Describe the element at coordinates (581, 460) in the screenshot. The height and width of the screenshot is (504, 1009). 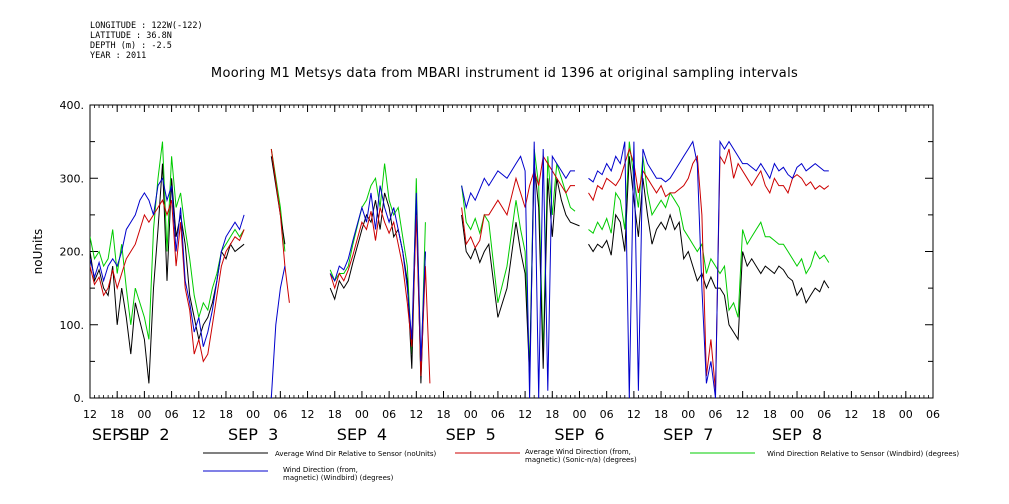
I see `legend-label: magnetic) (Sonic-n/a) (degrees)` at that location.